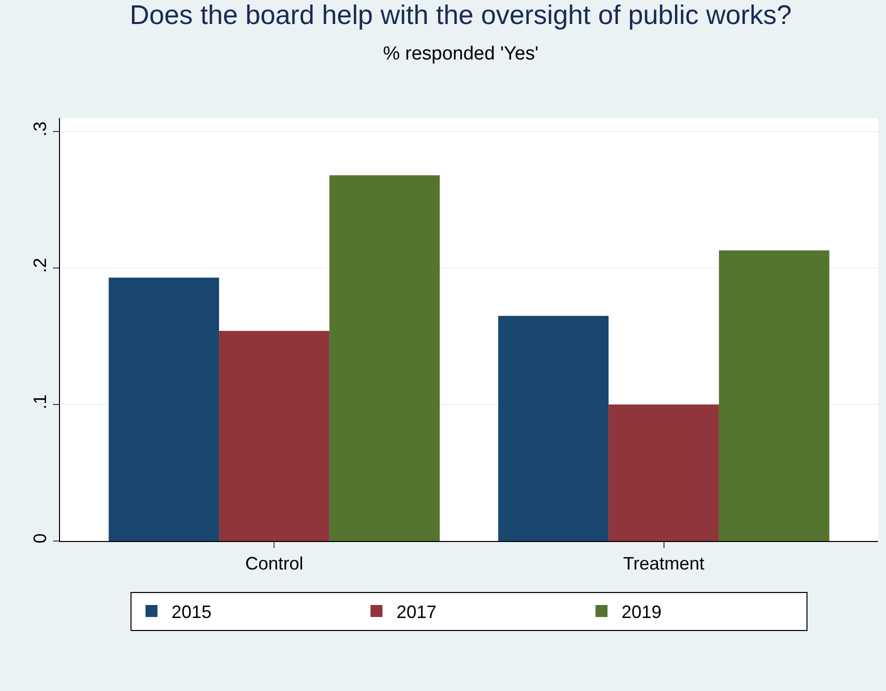 This screenshot has width=886, height=691. What do you see at coordinates (40, 402) in the screenshot?
I see `y-tick-label: .1` at bounding box center [40, 402].